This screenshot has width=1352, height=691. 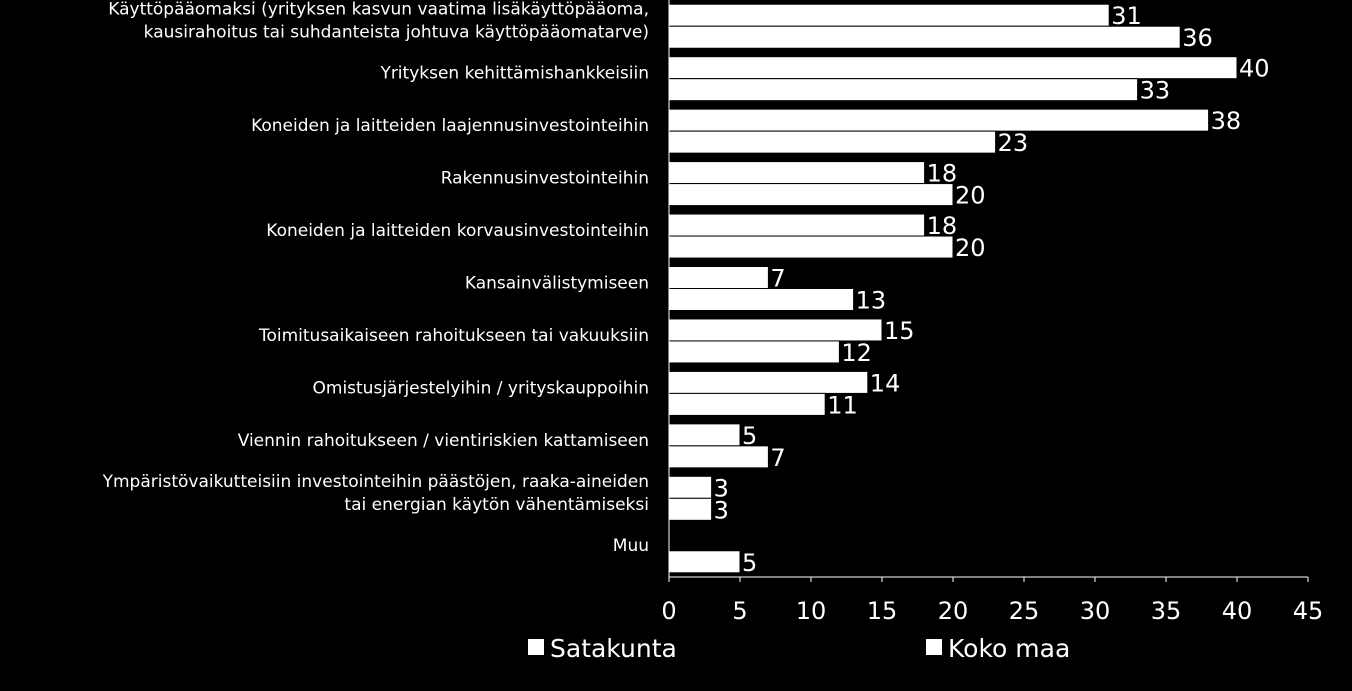 I want to click on data-label: 14, so click(x=885, y=383).